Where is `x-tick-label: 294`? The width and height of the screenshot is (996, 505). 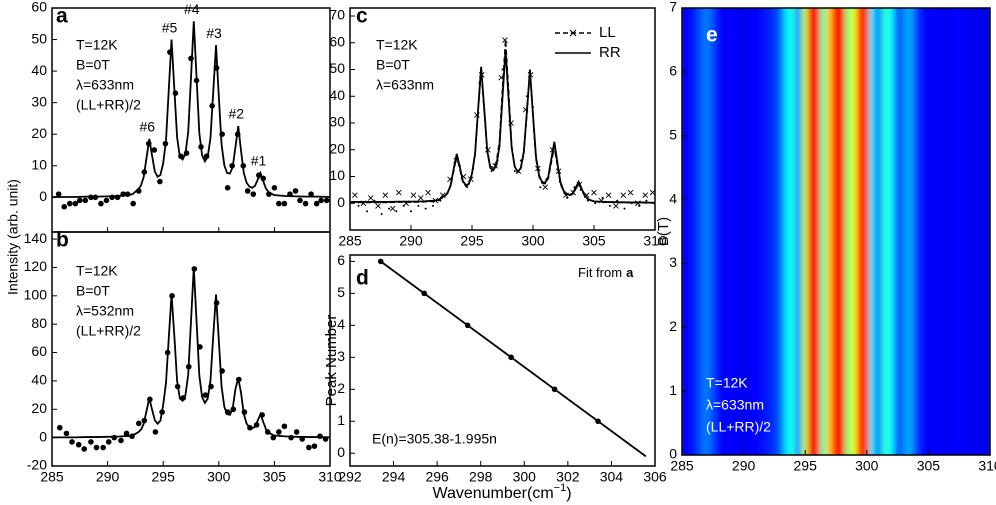 x-tick-label: 294 is located at coordinates (394, 477).